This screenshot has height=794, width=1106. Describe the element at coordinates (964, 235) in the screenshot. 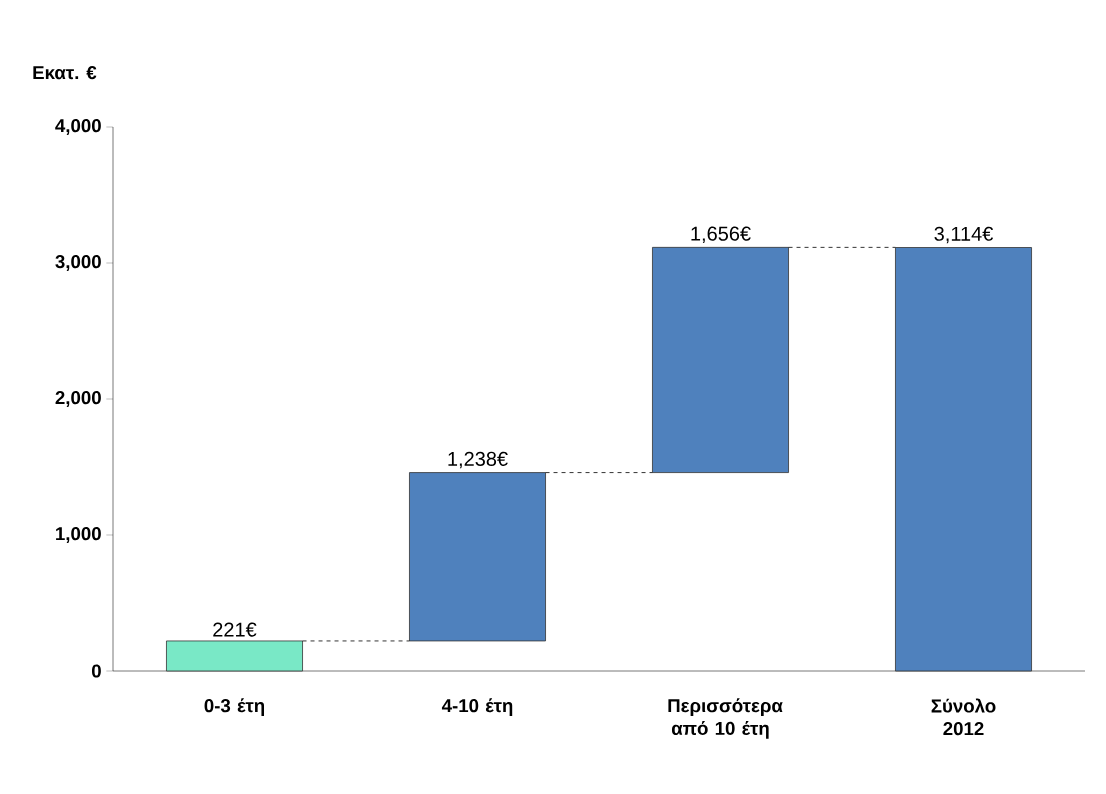

I see `data-label: 3,114€` at that location.